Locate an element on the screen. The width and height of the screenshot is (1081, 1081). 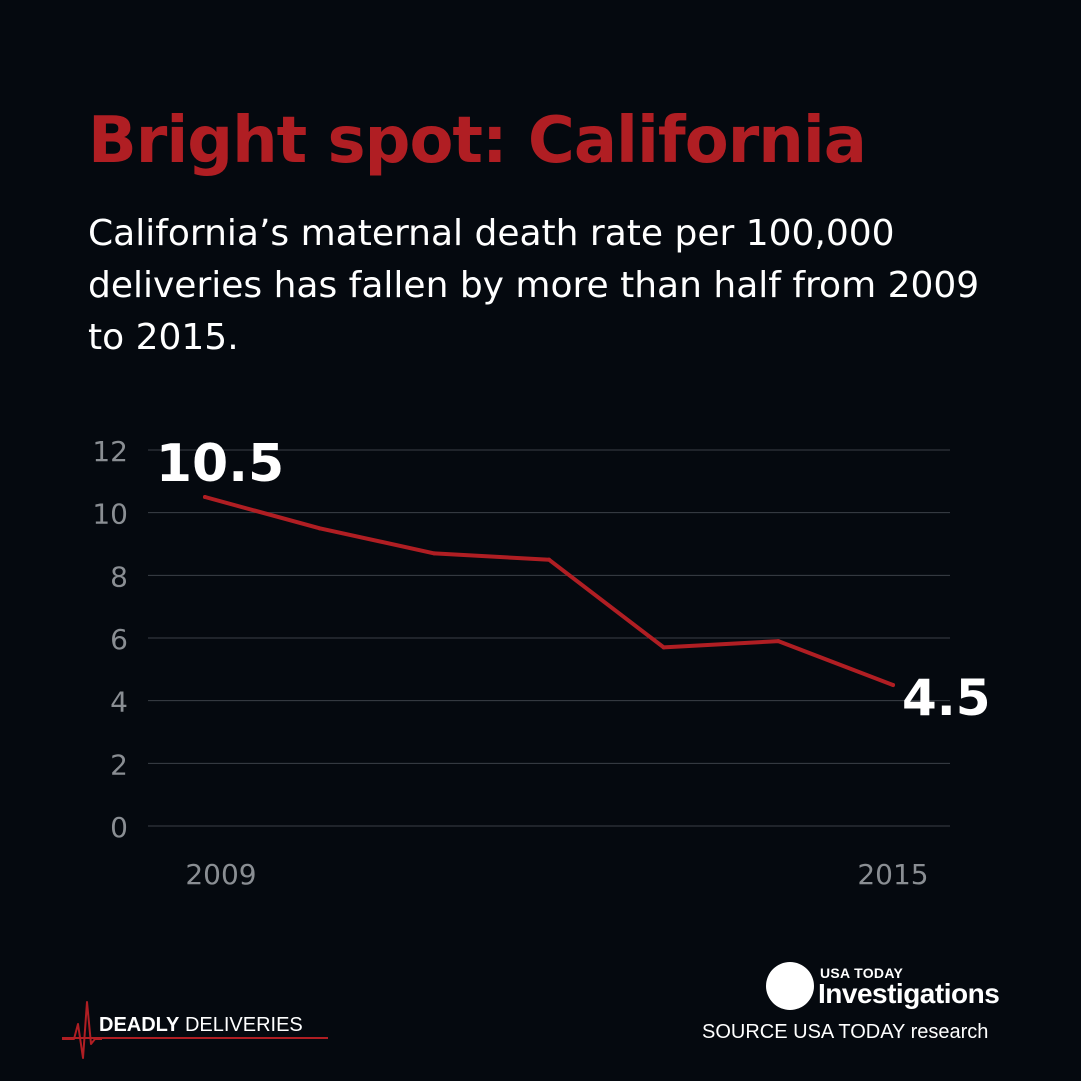
brand-underline is located at coordinates (195, 1038).